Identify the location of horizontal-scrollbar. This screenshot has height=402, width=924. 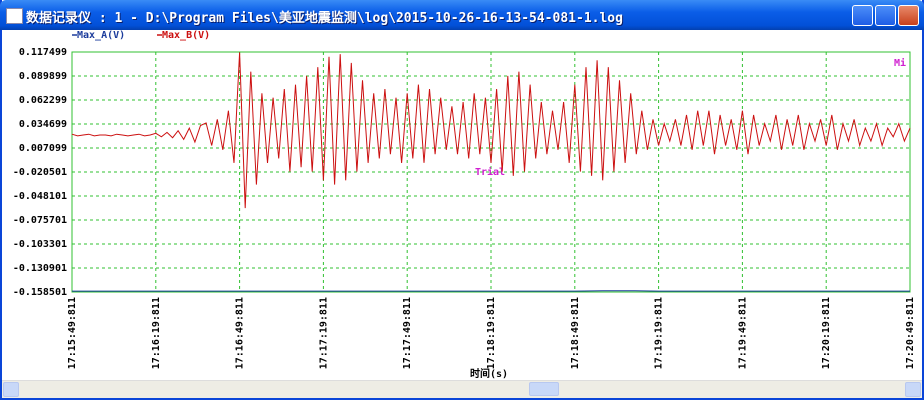
(462, 389).